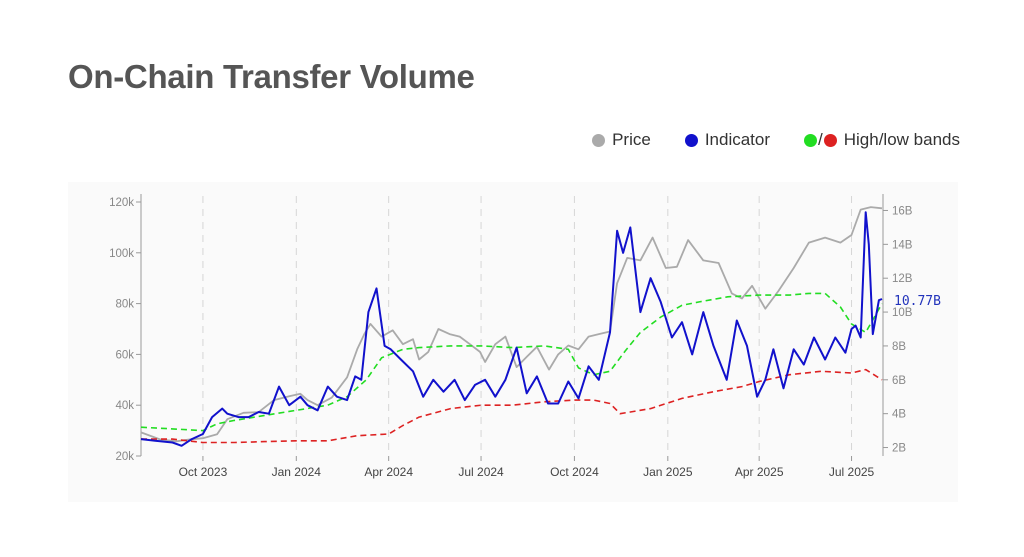 The image size is (1024, 557). I want to click on legend-bands-slash: /, so click(820, 139).